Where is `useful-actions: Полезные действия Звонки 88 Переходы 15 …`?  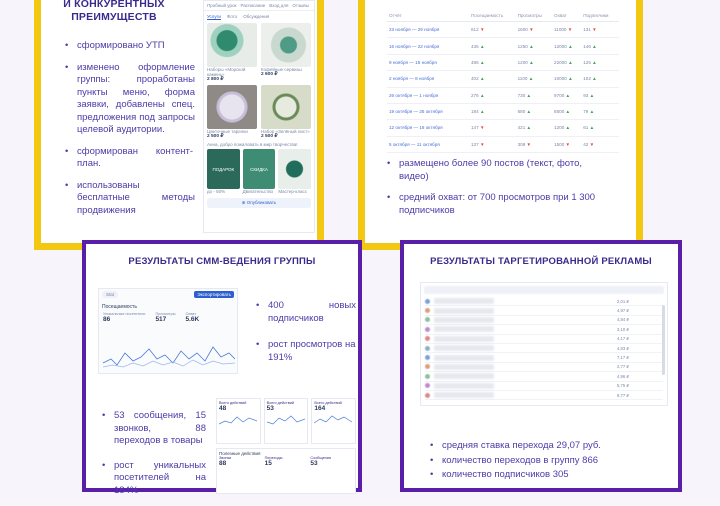
useful-actions: Полезные действия Звонки 88 Переходы 15 … is located at coordinates (286, 471).